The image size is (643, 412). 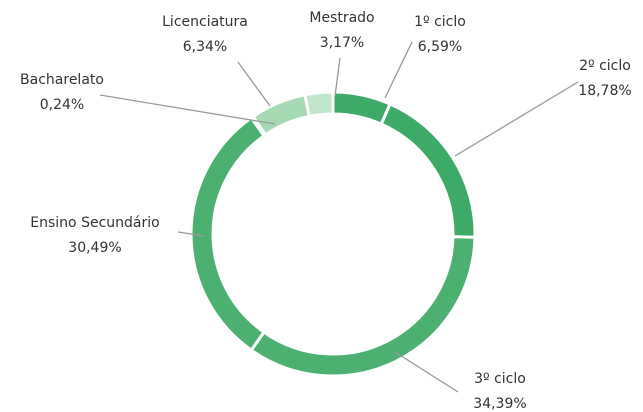 I want to click on slice-label: Mestrado, so click(x=341, y=18).